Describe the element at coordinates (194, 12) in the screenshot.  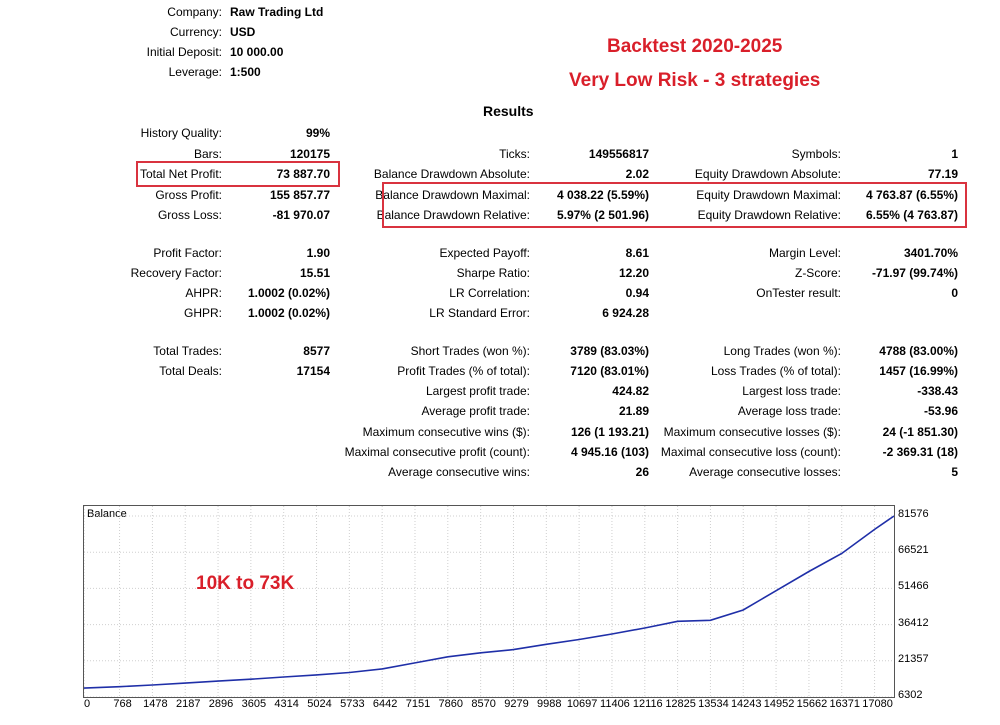
I see `company-label: Company:` at that location.